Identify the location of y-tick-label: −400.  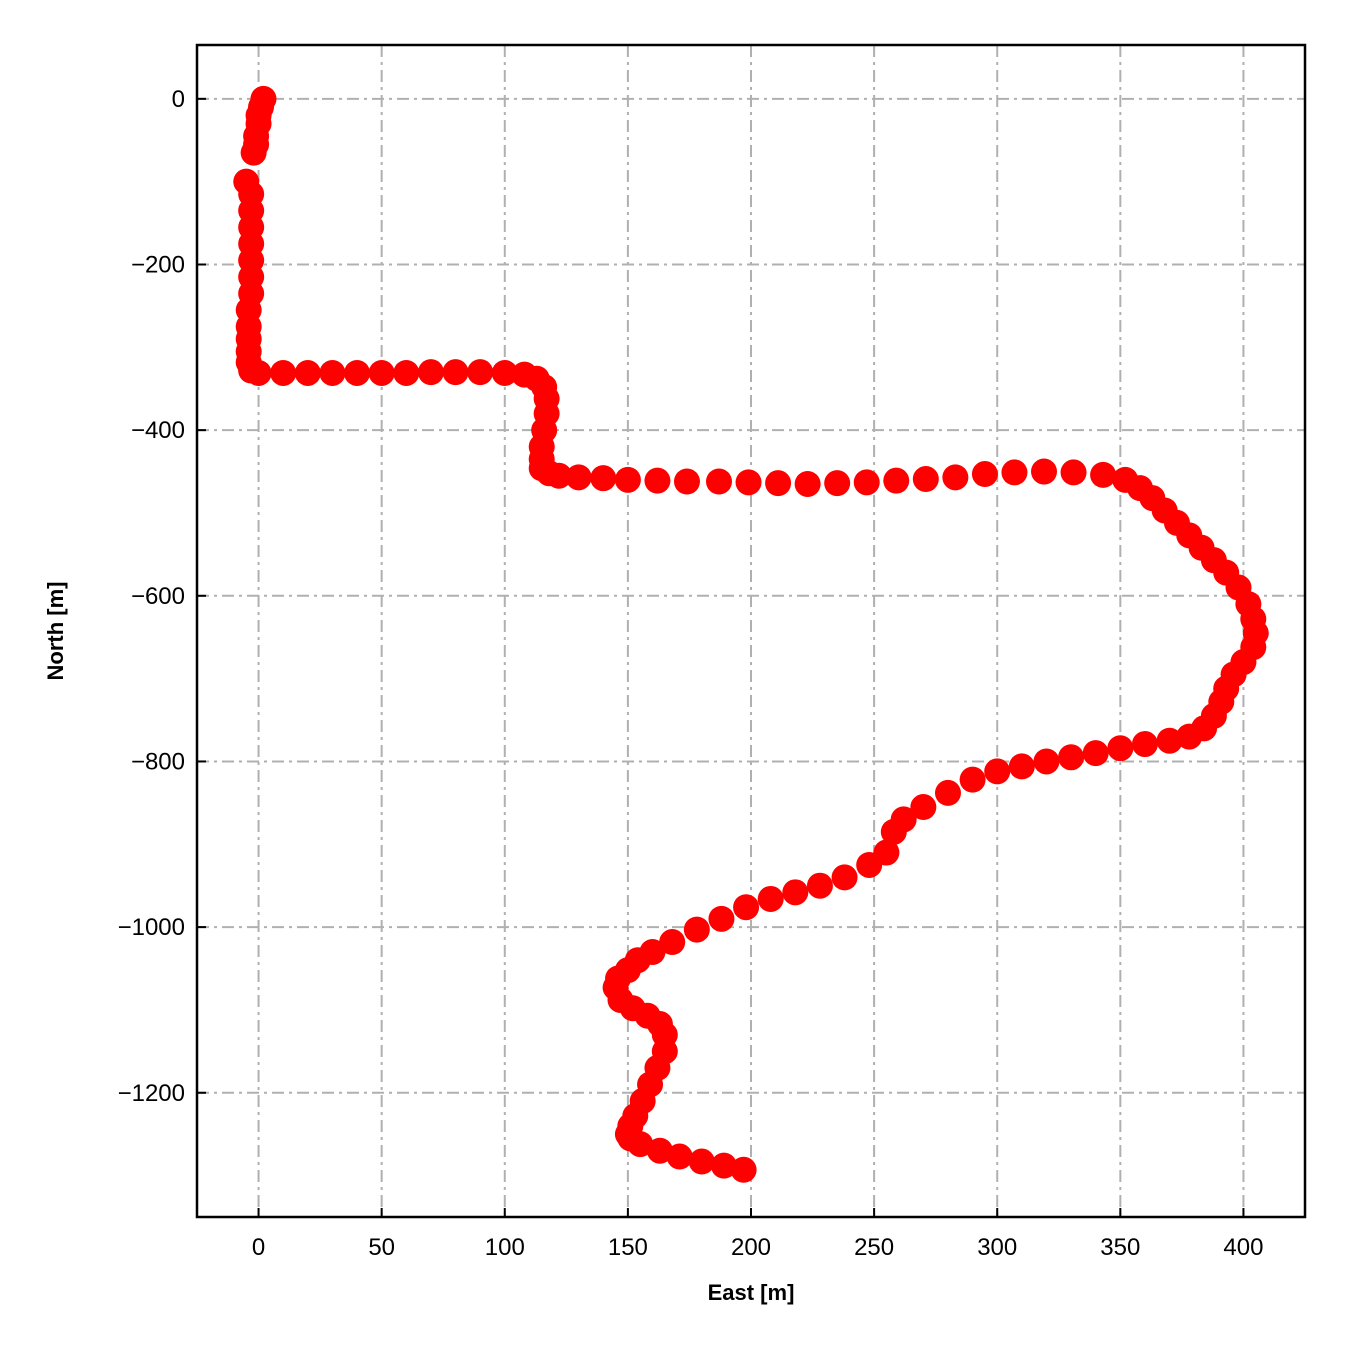
(158, 430).